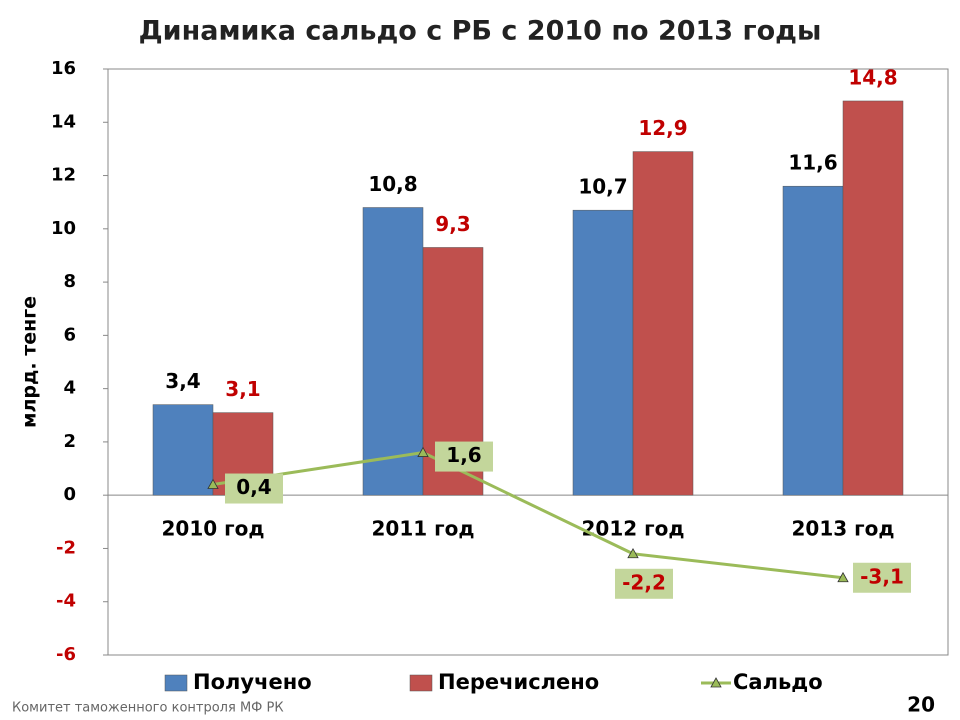 Image resolution: width=960 pixels, height=720 pixels. I want to click on data-label: 3,1, so click(242, 389).